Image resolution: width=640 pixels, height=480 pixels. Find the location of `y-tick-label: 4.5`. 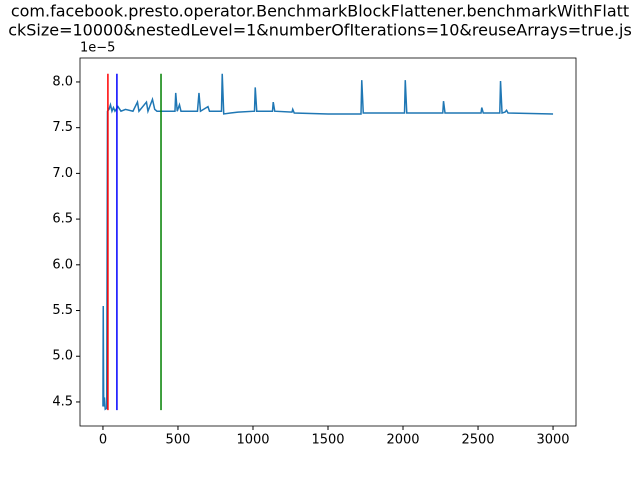

y-tick-label: 4.5 is located at coordinates (62, 401).